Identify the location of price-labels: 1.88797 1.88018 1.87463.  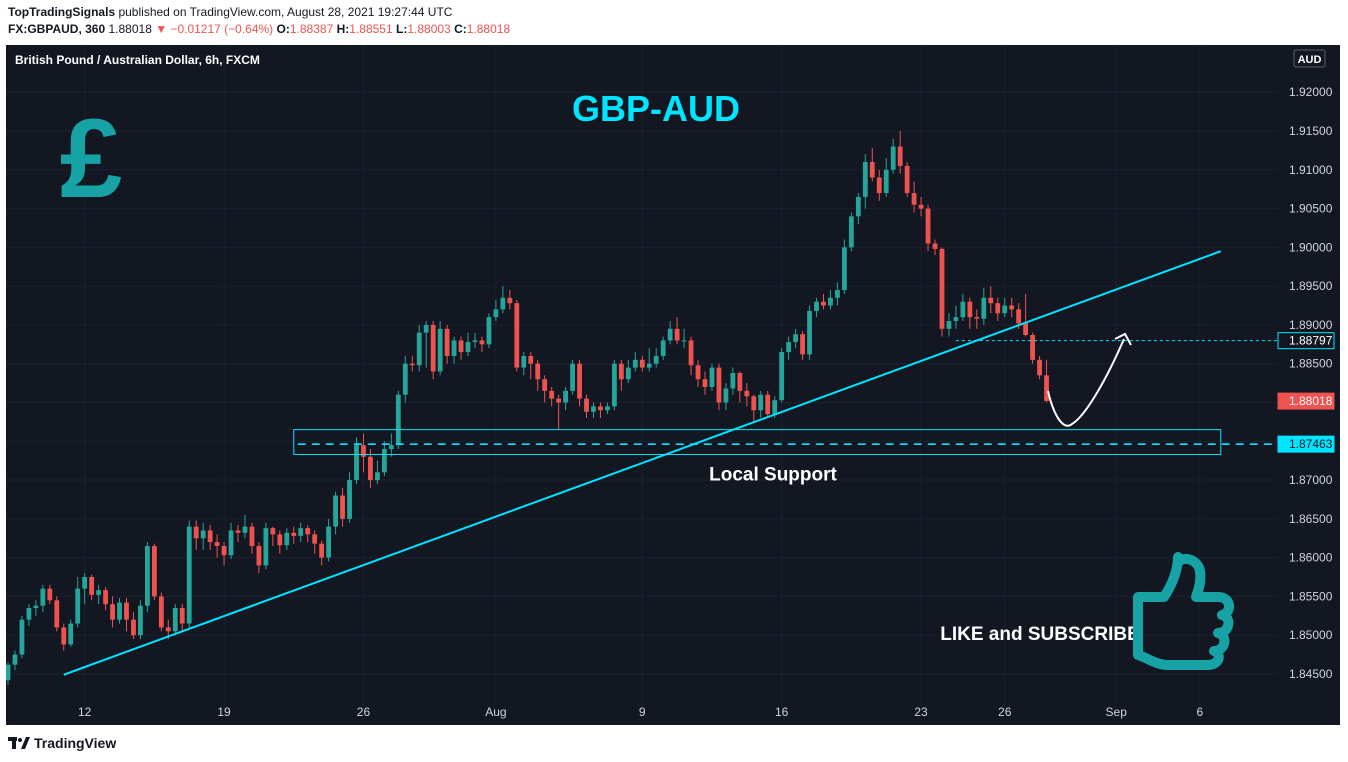
(1306, 392).